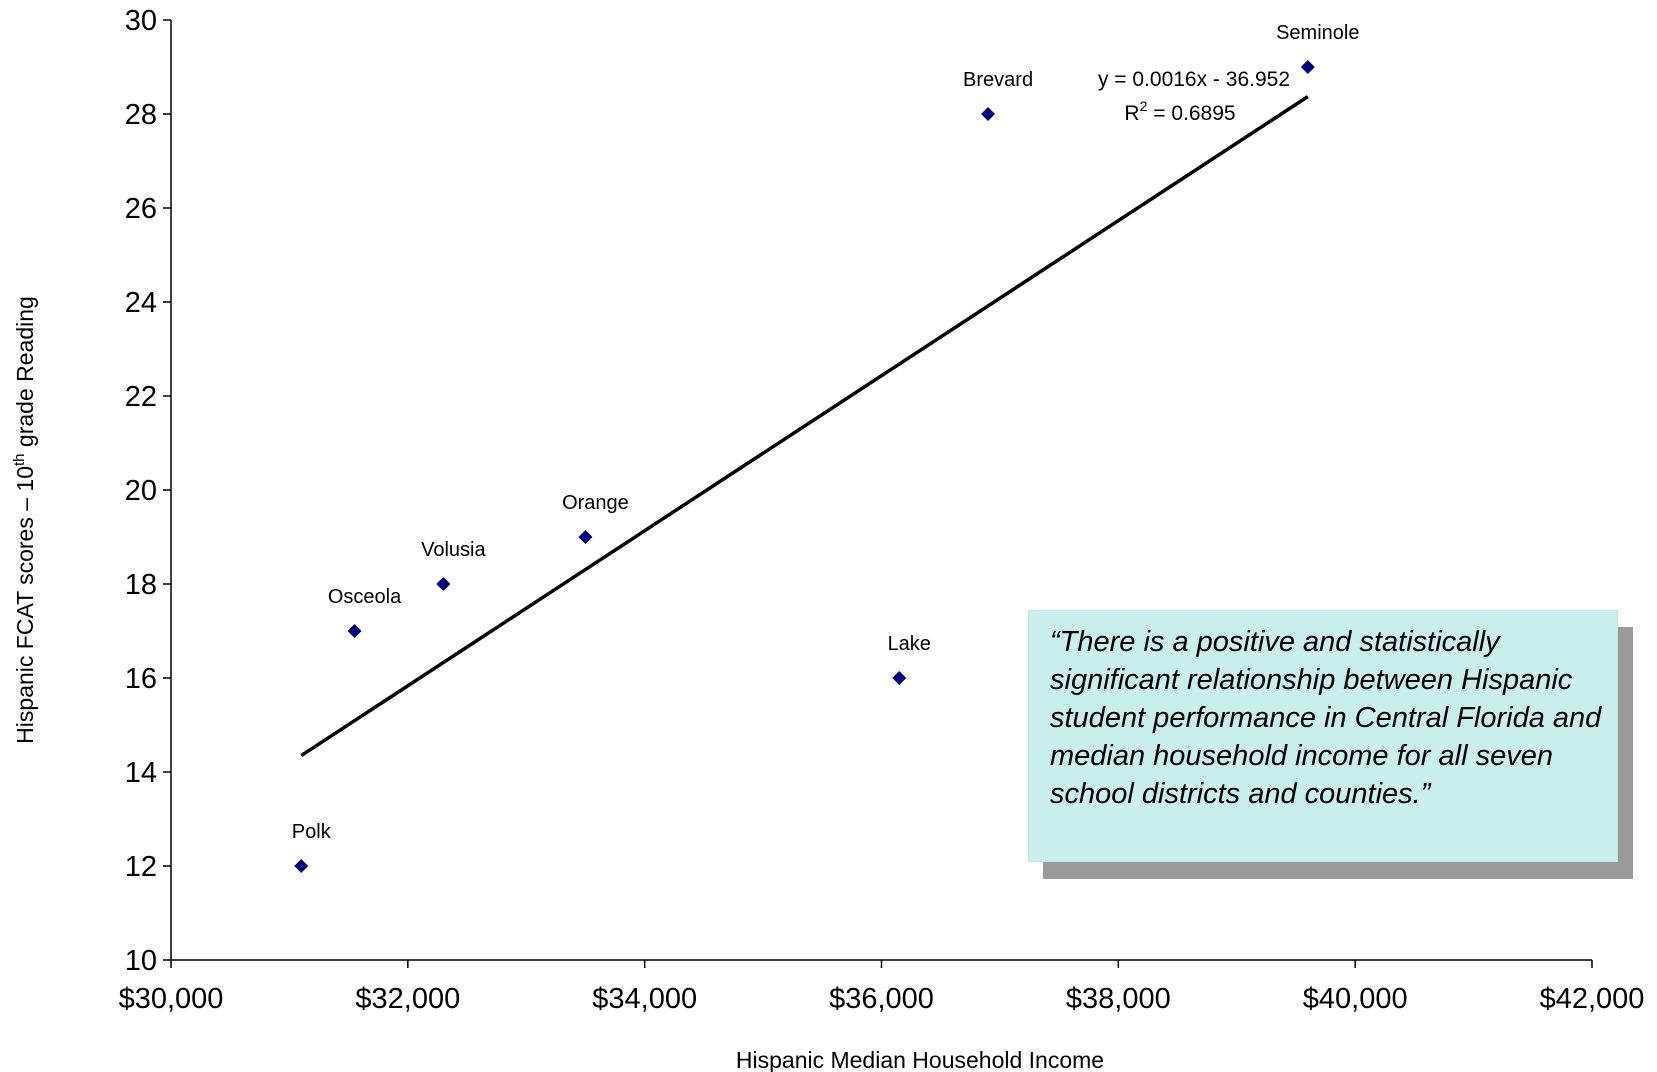 The image size is (1657, 1072). Describe the element at coordinates (1179, 111) in the screenshot. I see `trendline-r-squared: R2 = 0.6895` at that location.